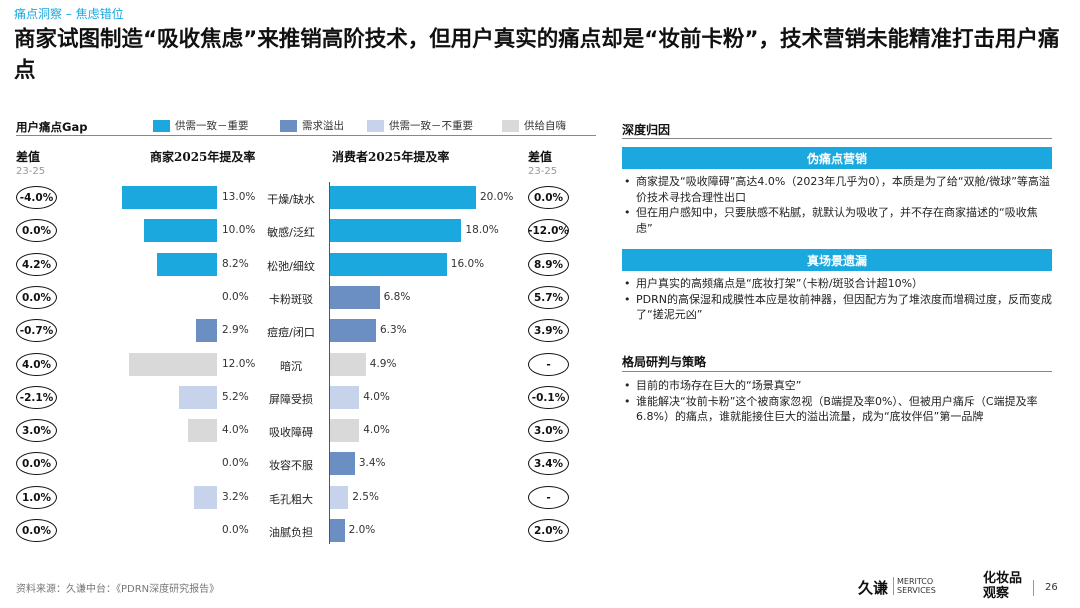  What do you see at coordinates (837, 220) in the screenshot?
I see `list-item: 但在用户感知中，只要肤感不粘腻，就默认为吸收了，并不存在商家描述的“吸收焦虑”` at bounding box center [837, 220].